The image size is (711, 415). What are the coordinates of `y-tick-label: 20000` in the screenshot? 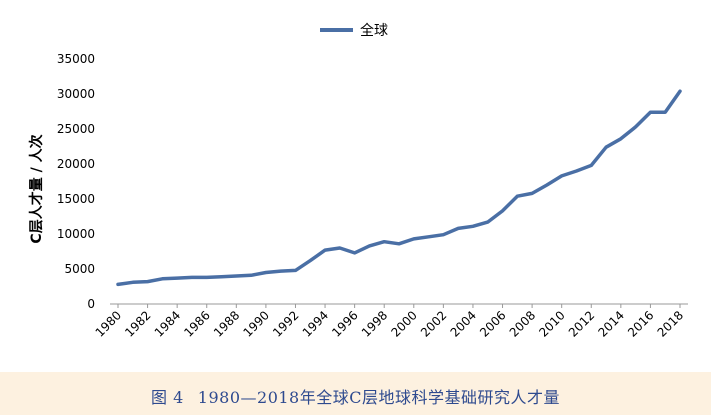 It's located at (76, 164).